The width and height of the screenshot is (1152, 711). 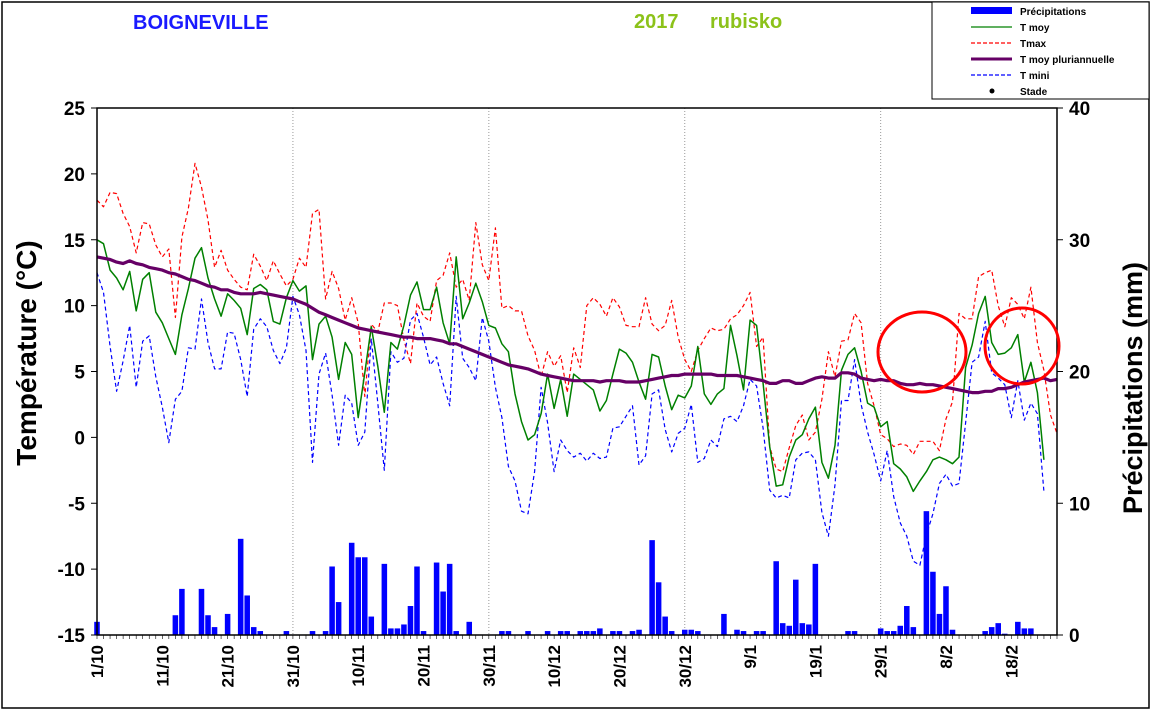 I want to click on legend-swatch-stade, so click(x=992, y=91).